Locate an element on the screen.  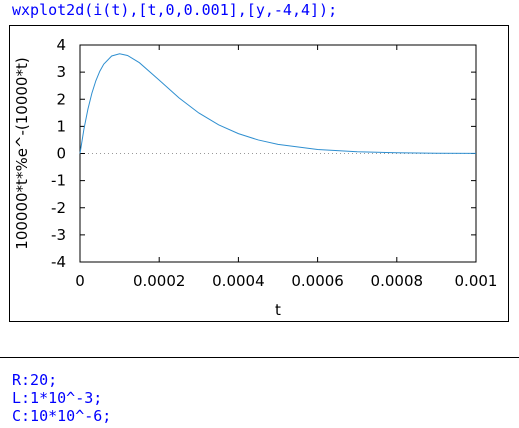
input-line-l: L:1*10^-3; is located at coordinates (57, 398).